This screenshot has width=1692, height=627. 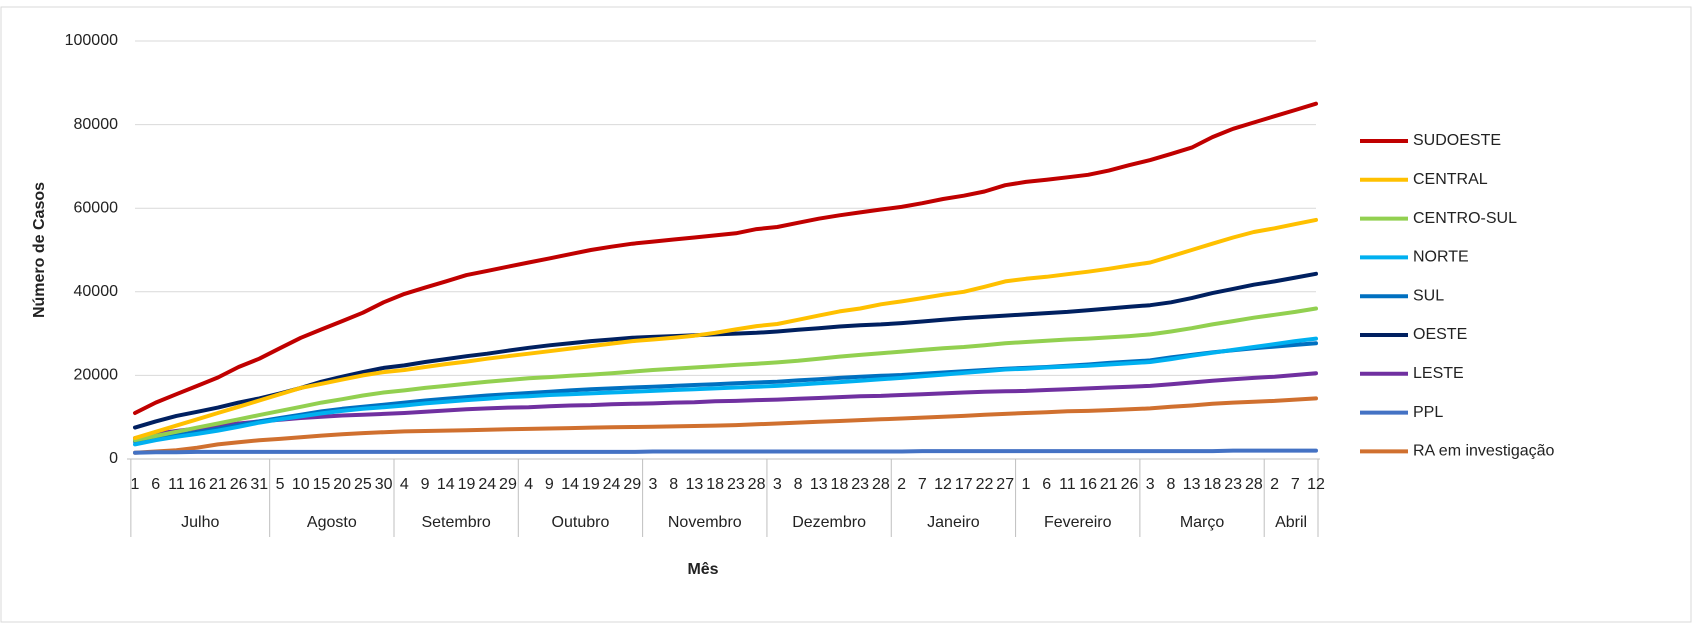 I want to click on y-tick-label: 20000, so click(x=96, y=375).